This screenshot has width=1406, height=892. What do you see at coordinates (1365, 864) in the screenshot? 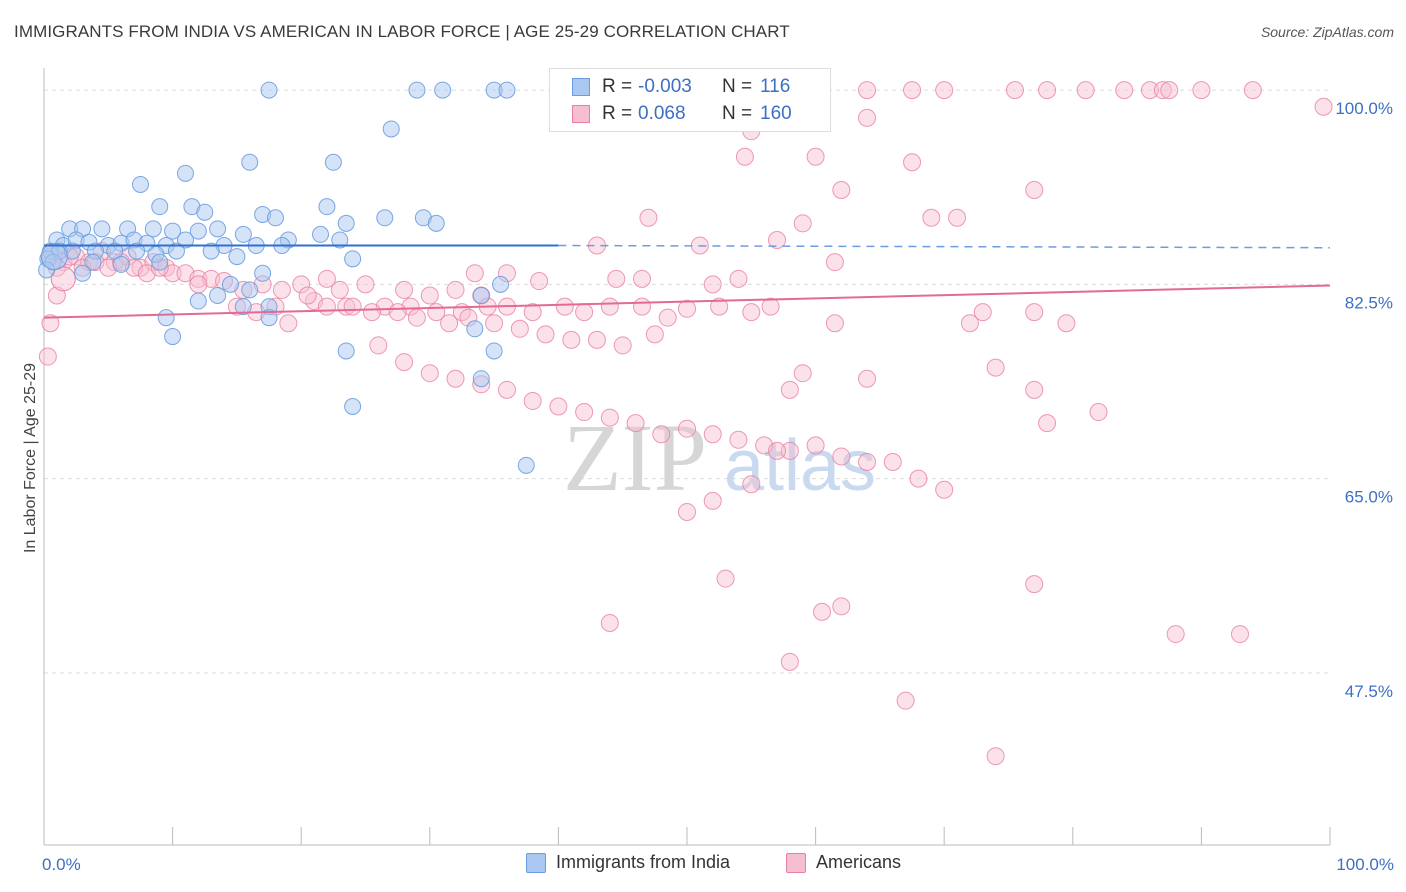
I see `x-tick-label-max: 100.0%` at bounding box center [1365, 864].